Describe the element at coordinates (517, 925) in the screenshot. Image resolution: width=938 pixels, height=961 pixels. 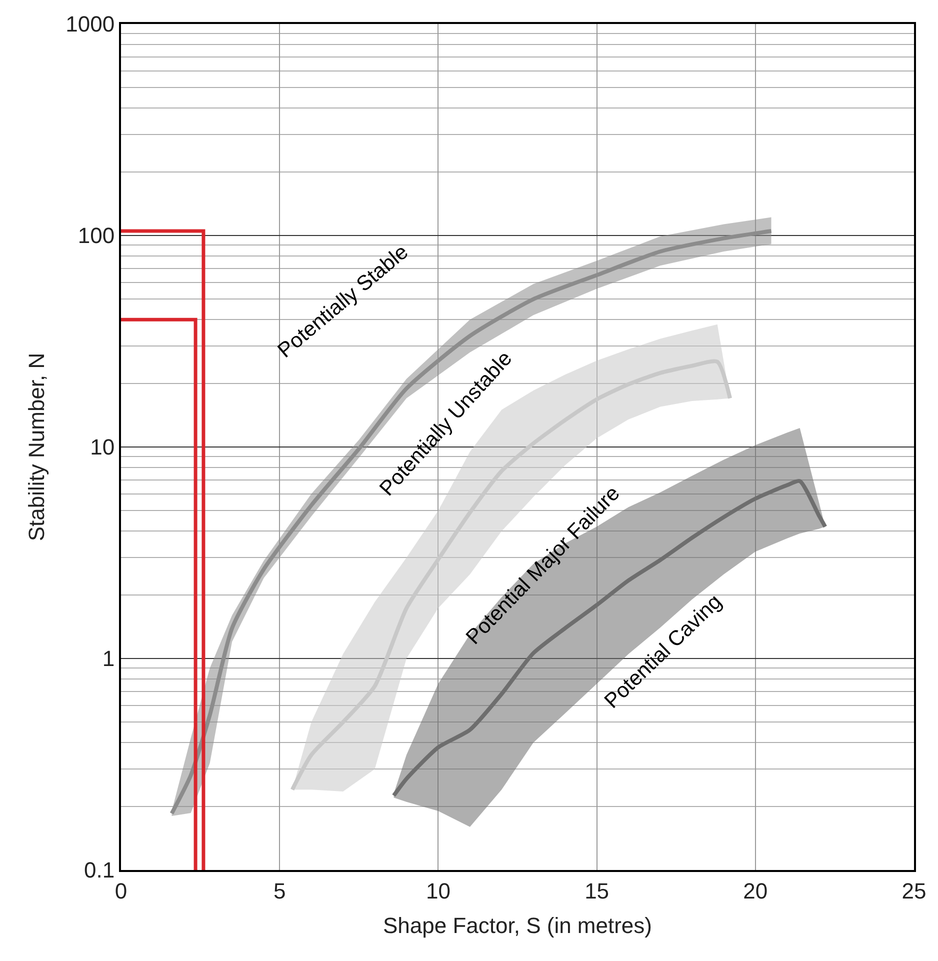
I see `x-axis-title: Shape Factor, S (in metres)` at that location.